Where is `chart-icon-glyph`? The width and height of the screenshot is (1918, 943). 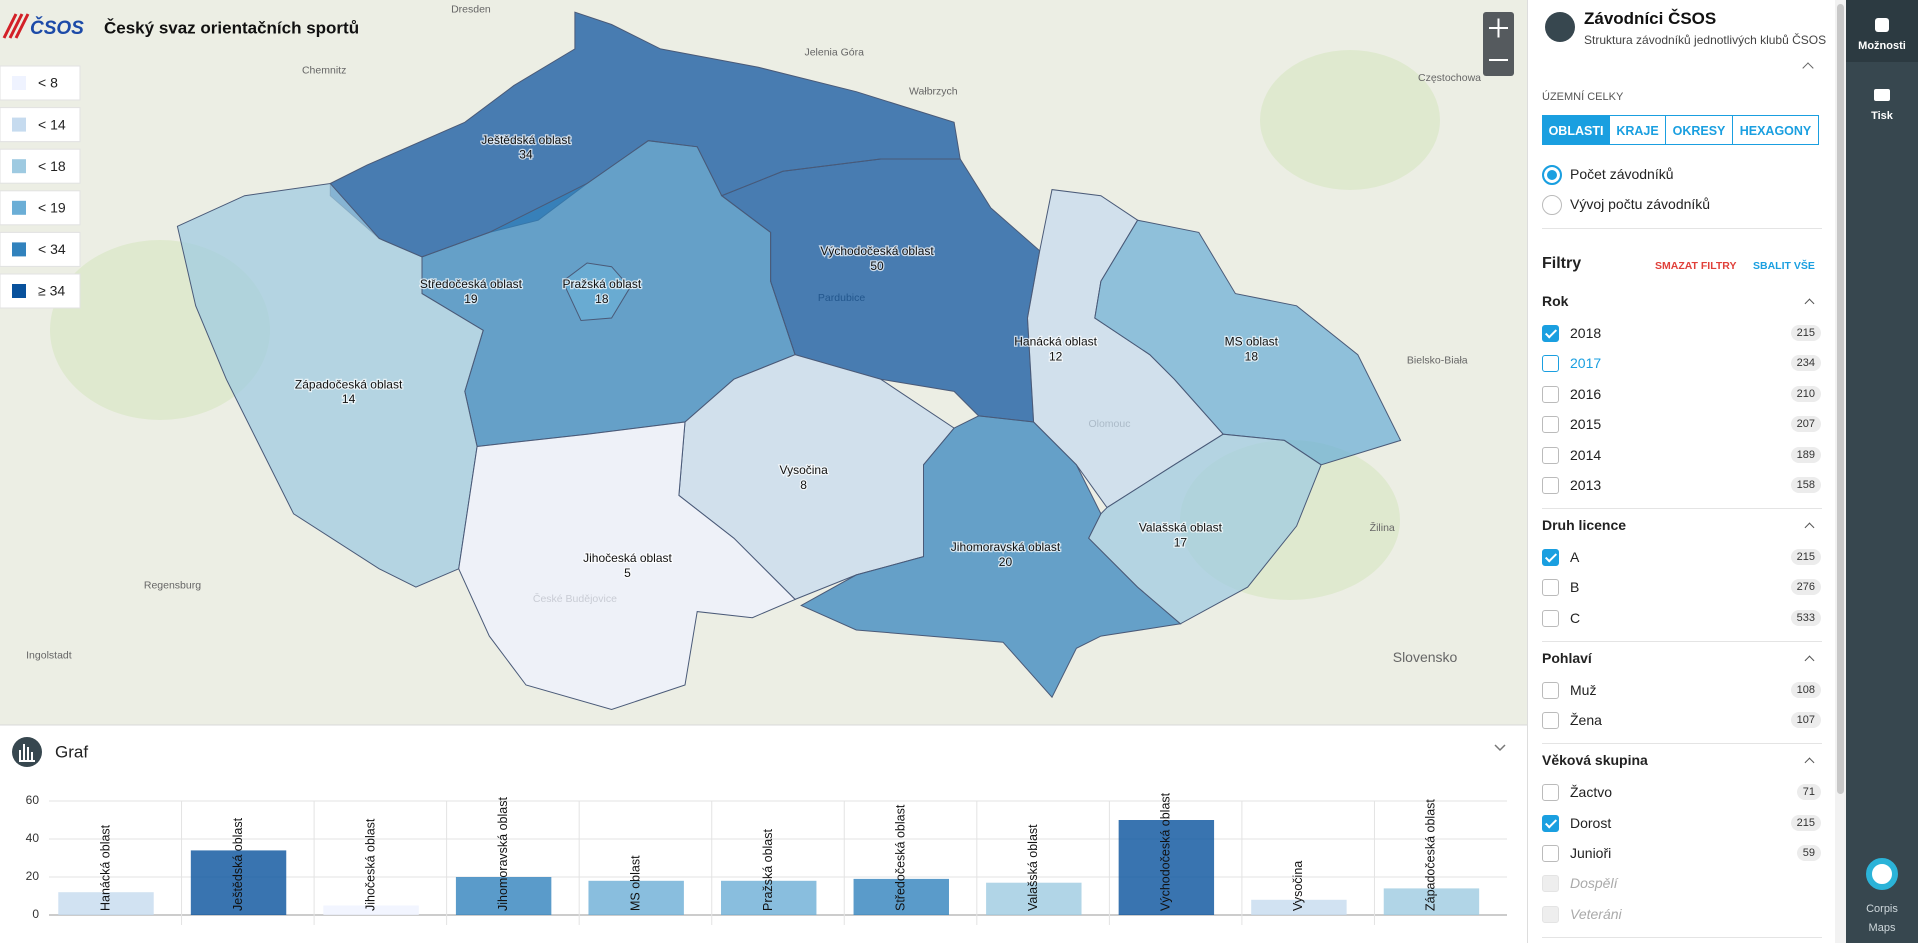 chart-icon-glyph is located at coordinates (27, 753).